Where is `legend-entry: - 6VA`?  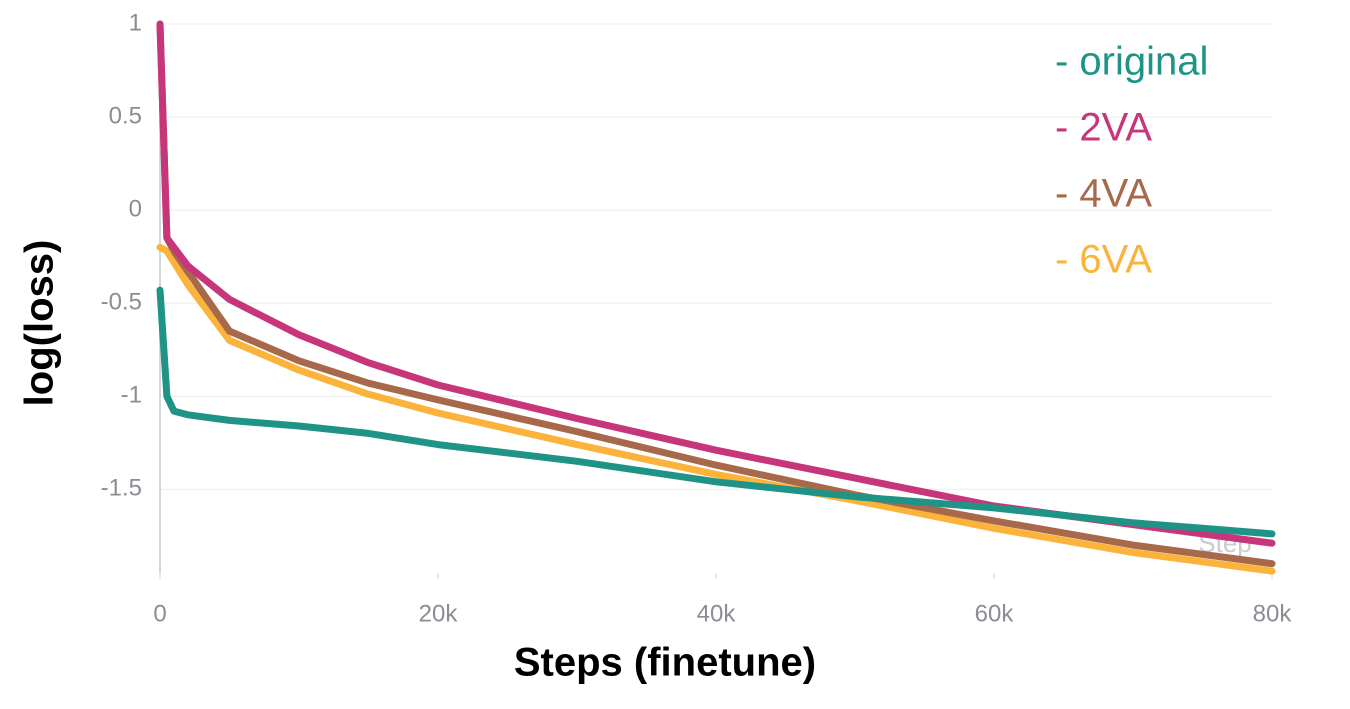 legend-entry: - 6VA is located at coordinates (1103, 260).